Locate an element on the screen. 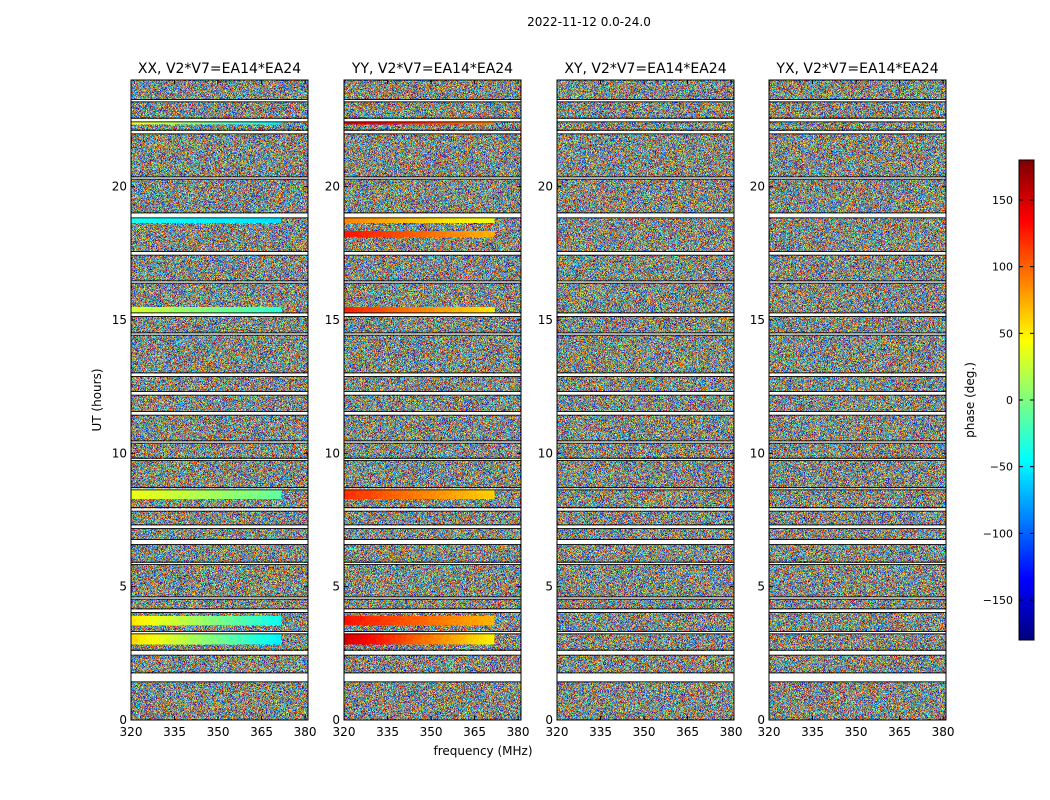 The image size is (1050, 800). colorbar-tick-label: 0 is located at coordinates (1009, 400).